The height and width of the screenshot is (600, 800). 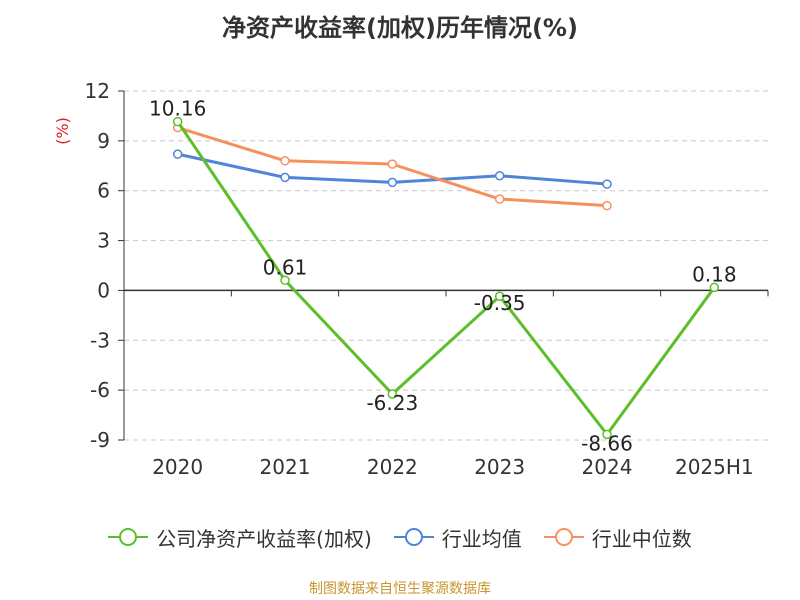 What do you see at coordinates (100, 340) in the screenshot?
I see `y-tick-label: -3` at bounding box center [100, 340].